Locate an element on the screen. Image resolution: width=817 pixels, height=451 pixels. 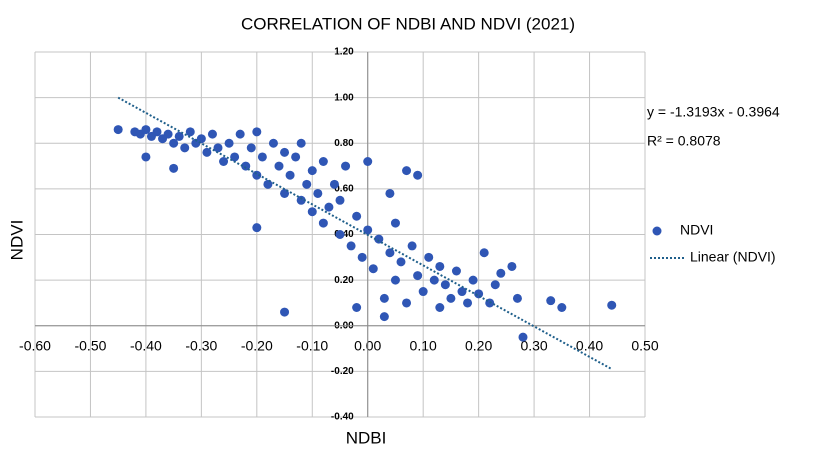
x-tick-label: -0.60 is located at coordinates (35, 345).